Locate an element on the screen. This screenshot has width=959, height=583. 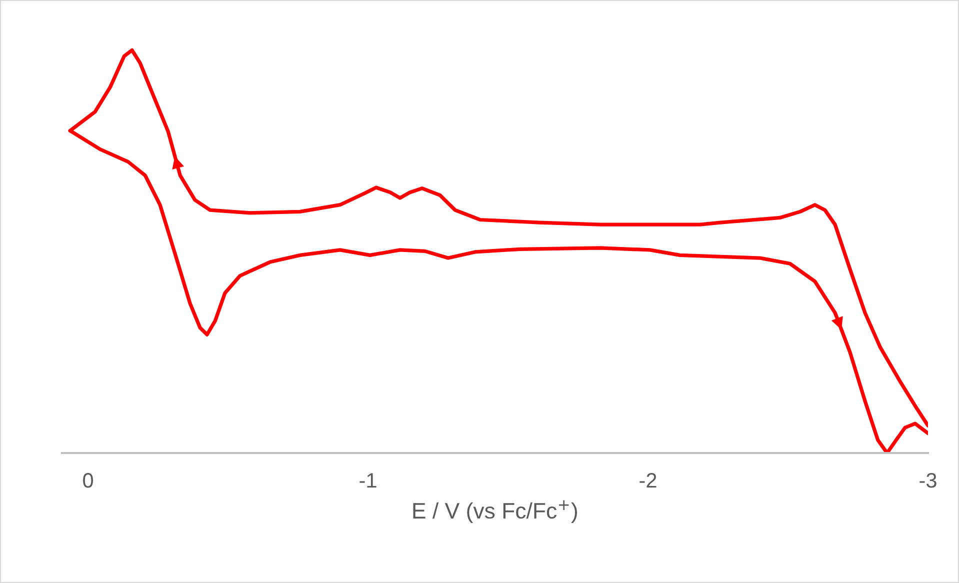
x-axis-title: E / V (vs Fc/Fc$^{+}$) is located at coordinates (495, 512).